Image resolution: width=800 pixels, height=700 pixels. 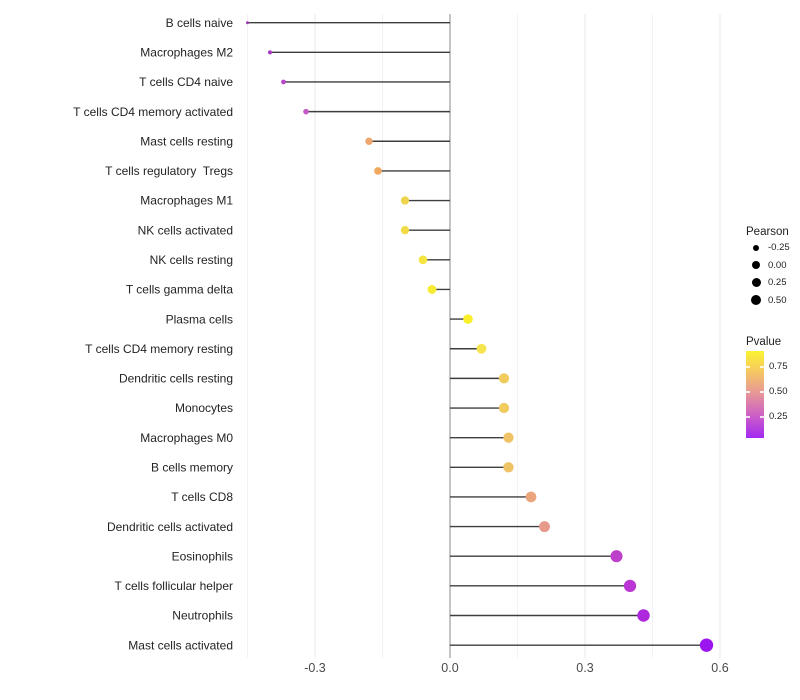 What do you see at coordinates (778, 391) in the screenshot?
I see `pvalue-tick-label: 0.50` at bounding box center [778, 391].